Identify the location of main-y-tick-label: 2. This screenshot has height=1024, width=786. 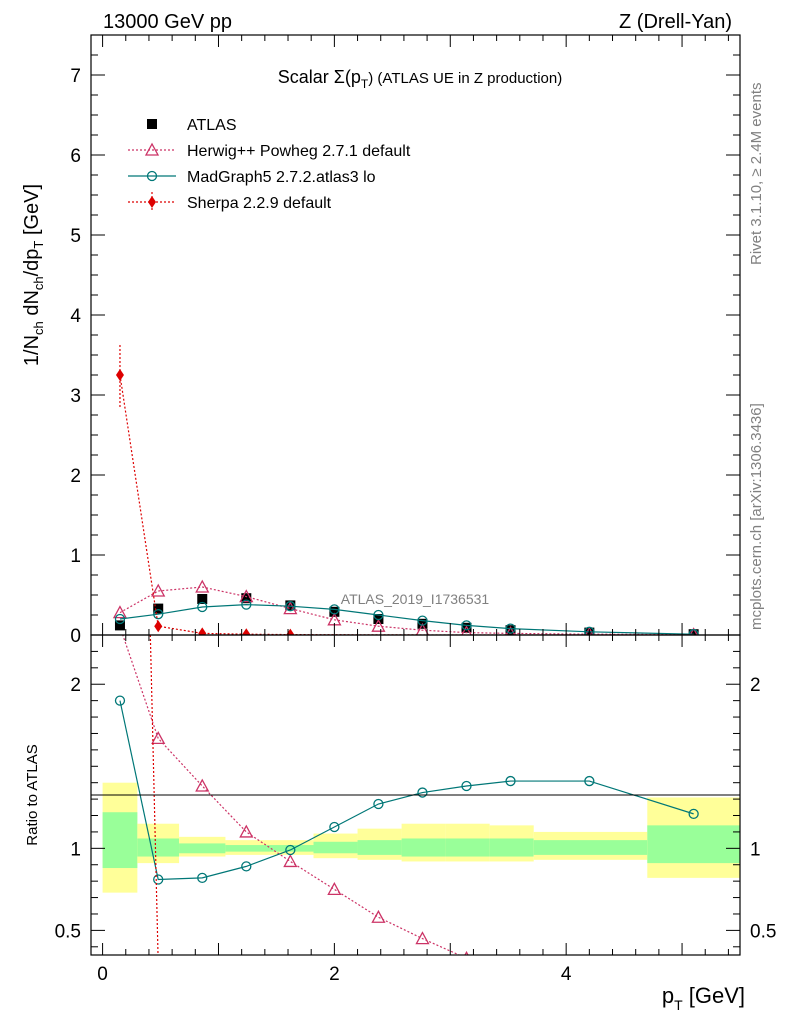
(75, 476).